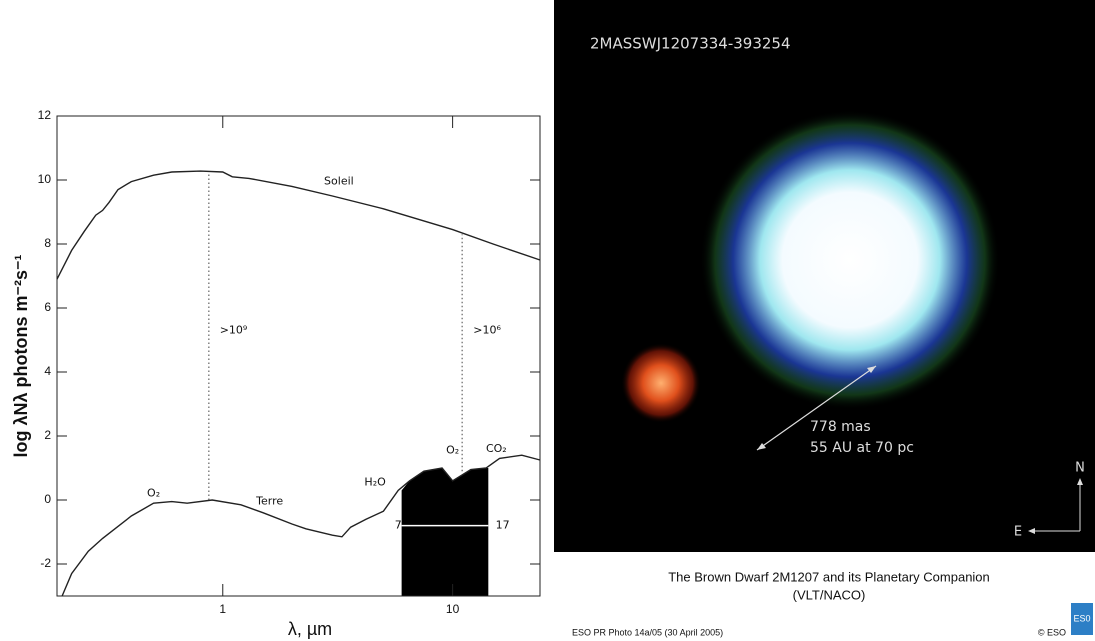  What do you see at coordinates (1052, 632) in the screenshot?
I see `copyright: © ESO` at bounding box center [1052, 632].